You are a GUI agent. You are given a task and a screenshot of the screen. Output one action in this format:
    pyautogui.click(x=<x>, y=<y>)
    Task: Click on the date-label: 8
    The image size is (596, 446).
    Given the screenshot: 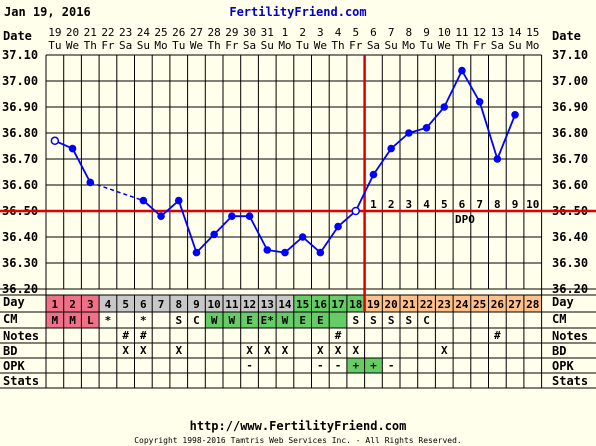 What is the action you would take?
    pyautogui.click(x=409, y=32)
    